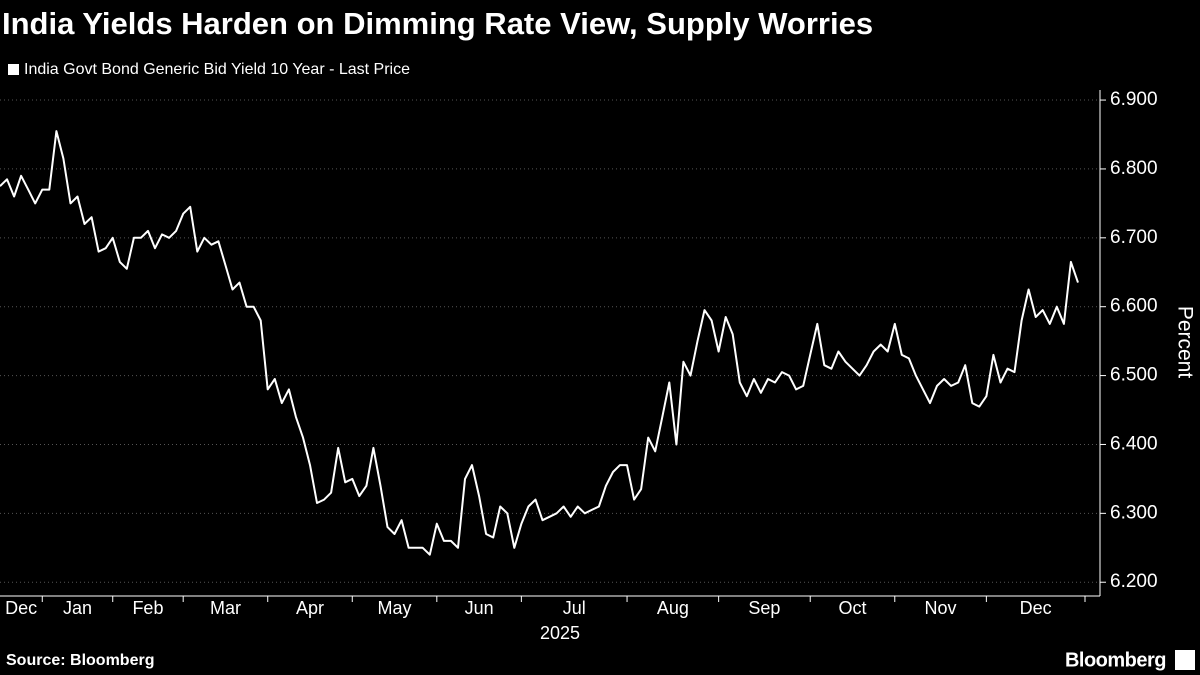 Image resolution: width=1200 pixels, height=675 pixels. Describe the element at coordinates (673, 608) in the screenshot. I see `x-tick-label: Aug` at that location.